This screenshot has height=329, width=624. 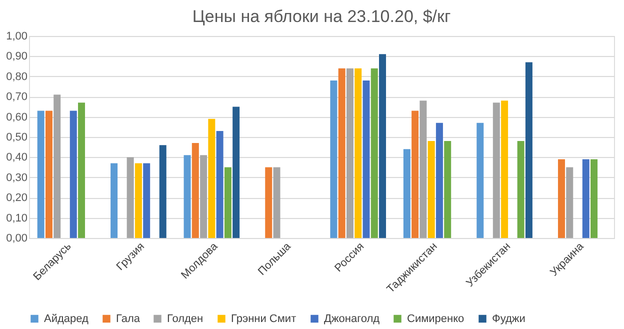 I want to click on legend-label: Грэнни Смит, so click(x=263, y=318).